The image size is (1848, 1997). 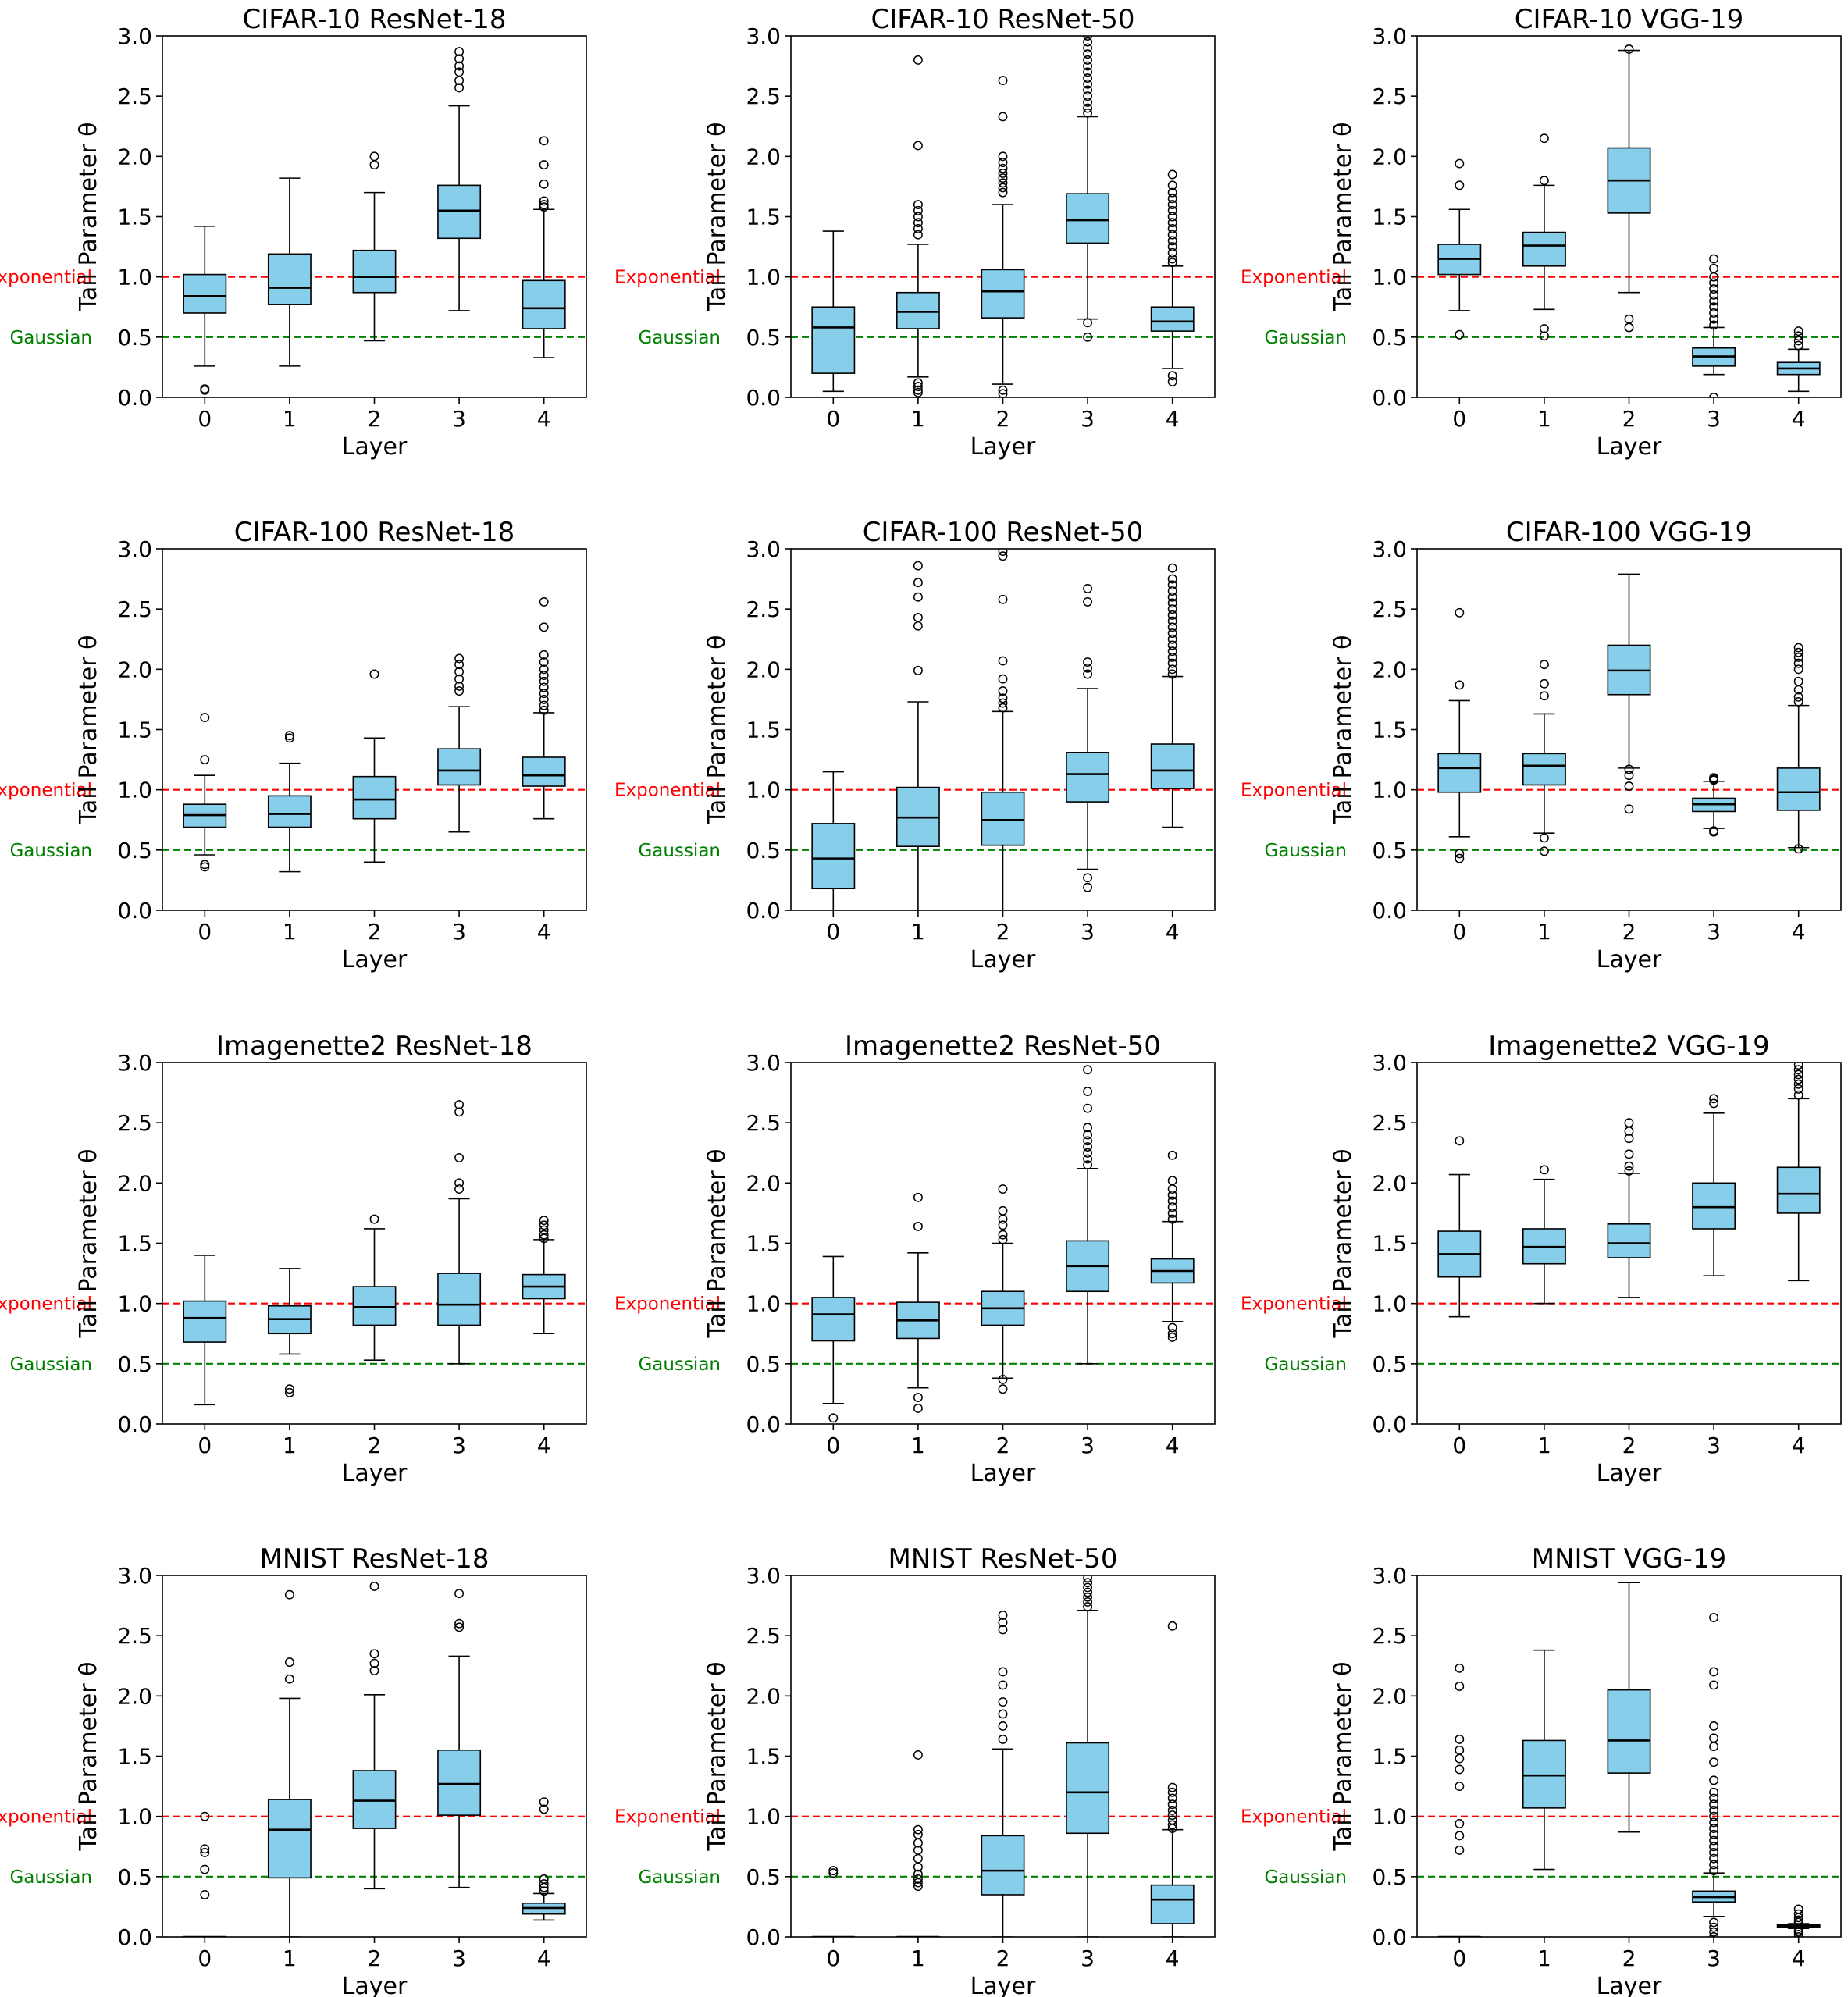 I want to click on x-tick-label: 4, so click(x=544, y=1445).